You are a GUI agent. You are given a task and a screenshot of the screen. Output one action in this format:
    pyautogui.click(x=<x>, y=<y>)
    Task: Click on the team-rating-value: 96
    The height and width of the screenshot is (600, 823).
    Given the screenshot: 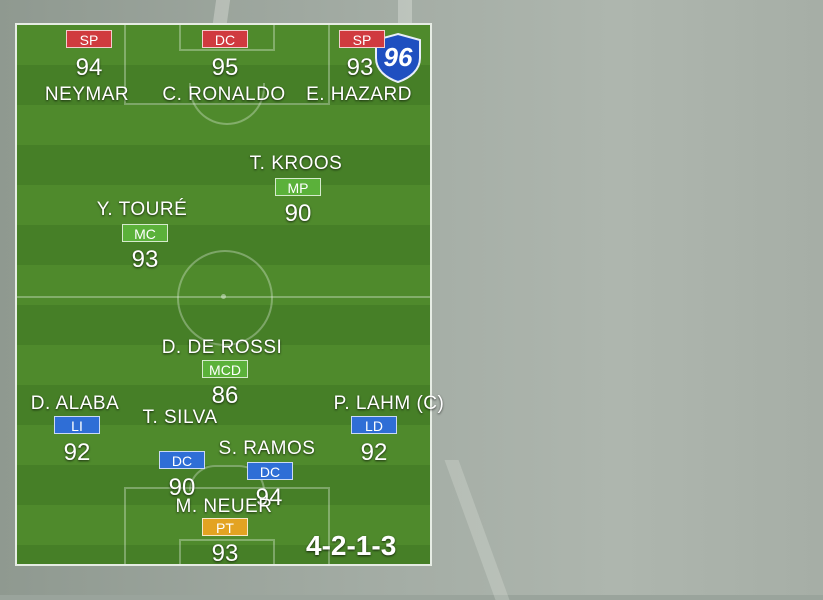 What is the action you would take?
    pyautogui.click(x=398, y=57)
    